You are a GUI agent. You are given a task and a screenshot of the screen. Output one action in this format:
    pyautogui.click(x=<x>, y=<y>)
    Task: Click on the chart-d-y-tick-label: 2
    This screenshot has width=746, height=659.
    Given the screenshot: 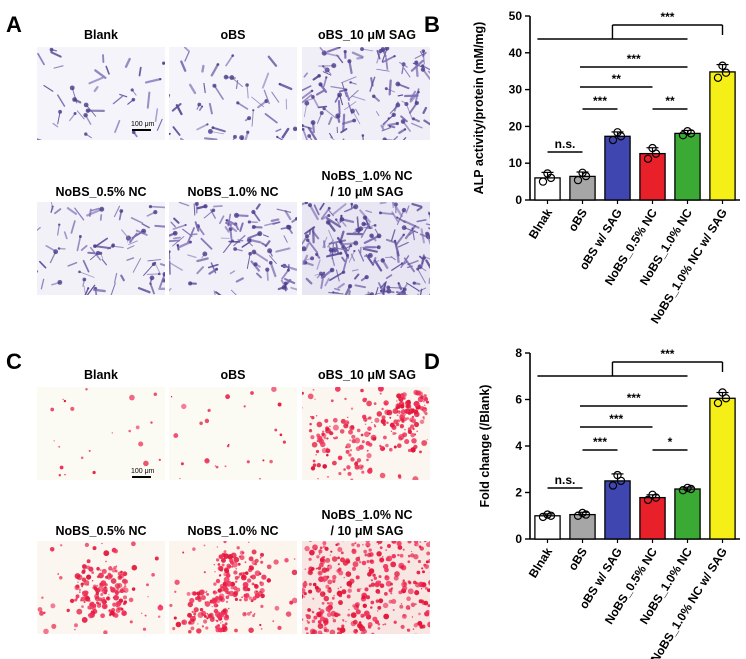 What is the action you would take?
    pyautogui.click(x=518, y=493)
    